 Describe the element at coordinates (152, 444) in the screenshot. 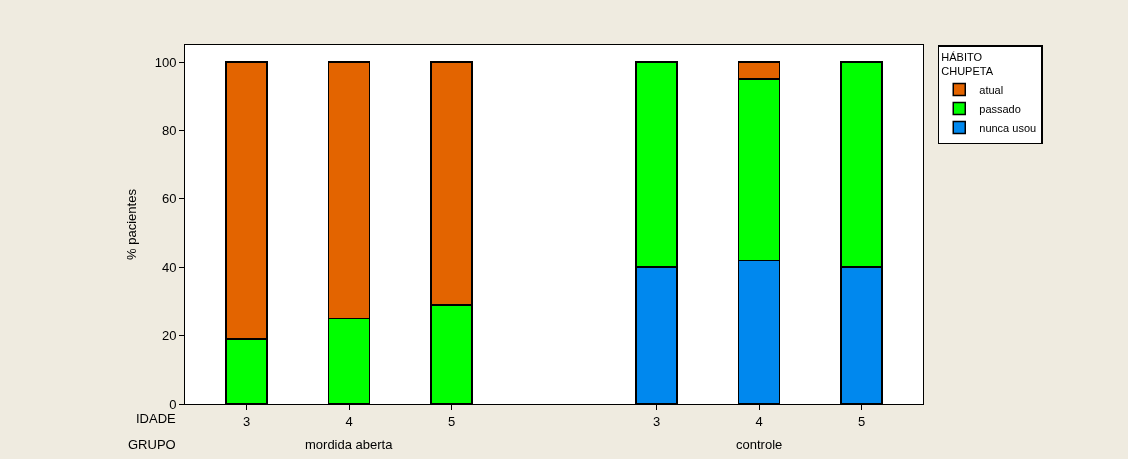

I see `text: GRUPO` at that location.